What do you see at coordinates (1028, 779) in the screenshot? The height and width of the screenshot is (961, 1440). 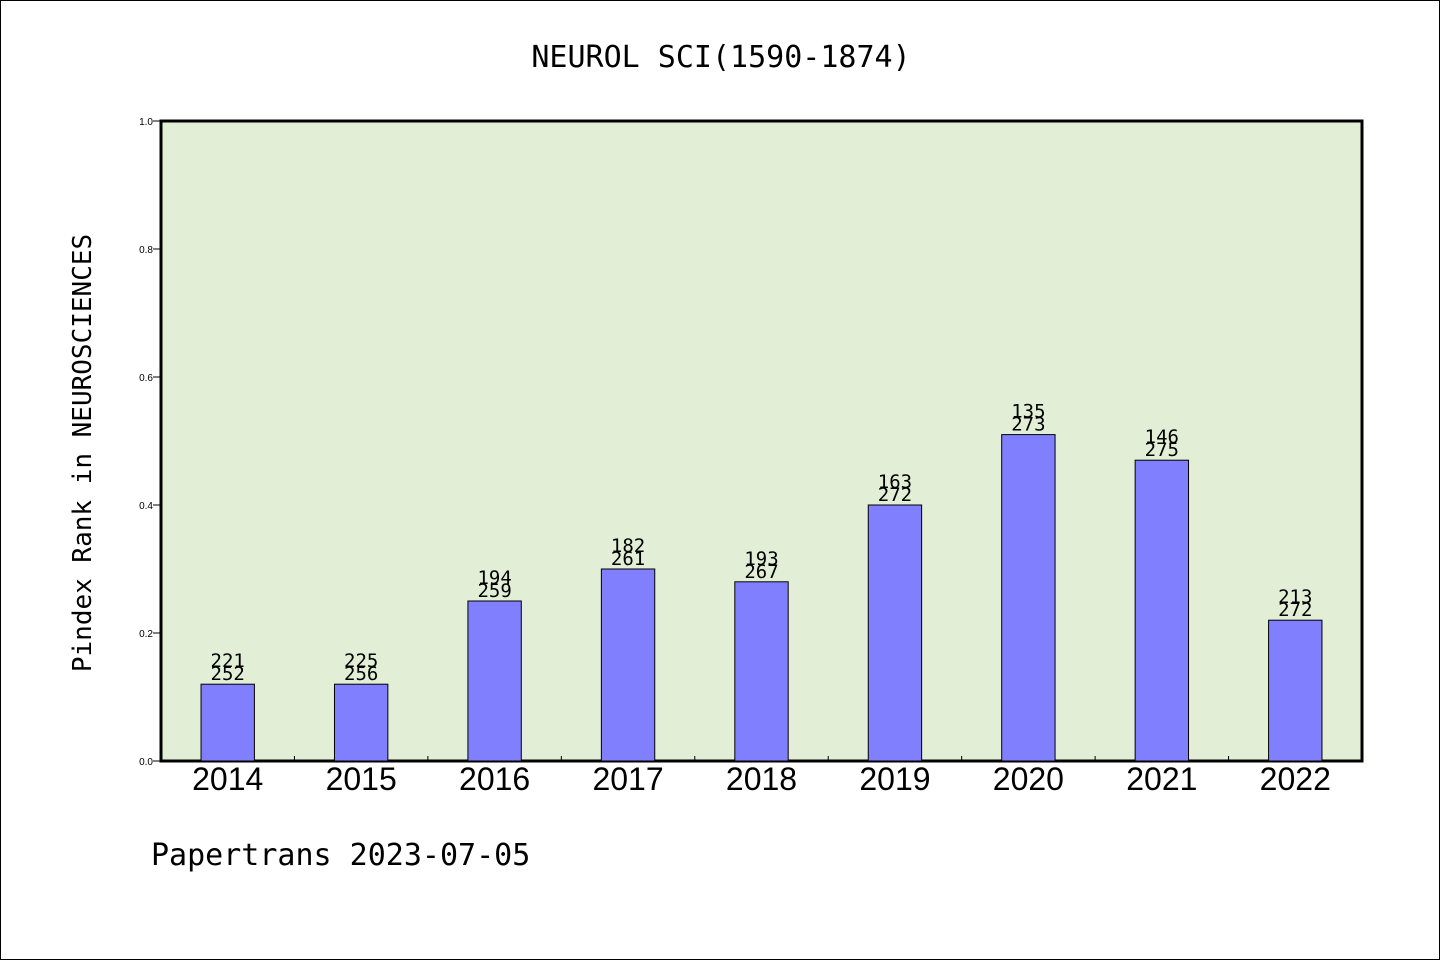 I see `x-tick-label: 2020` at bounding box center [1028, 779].